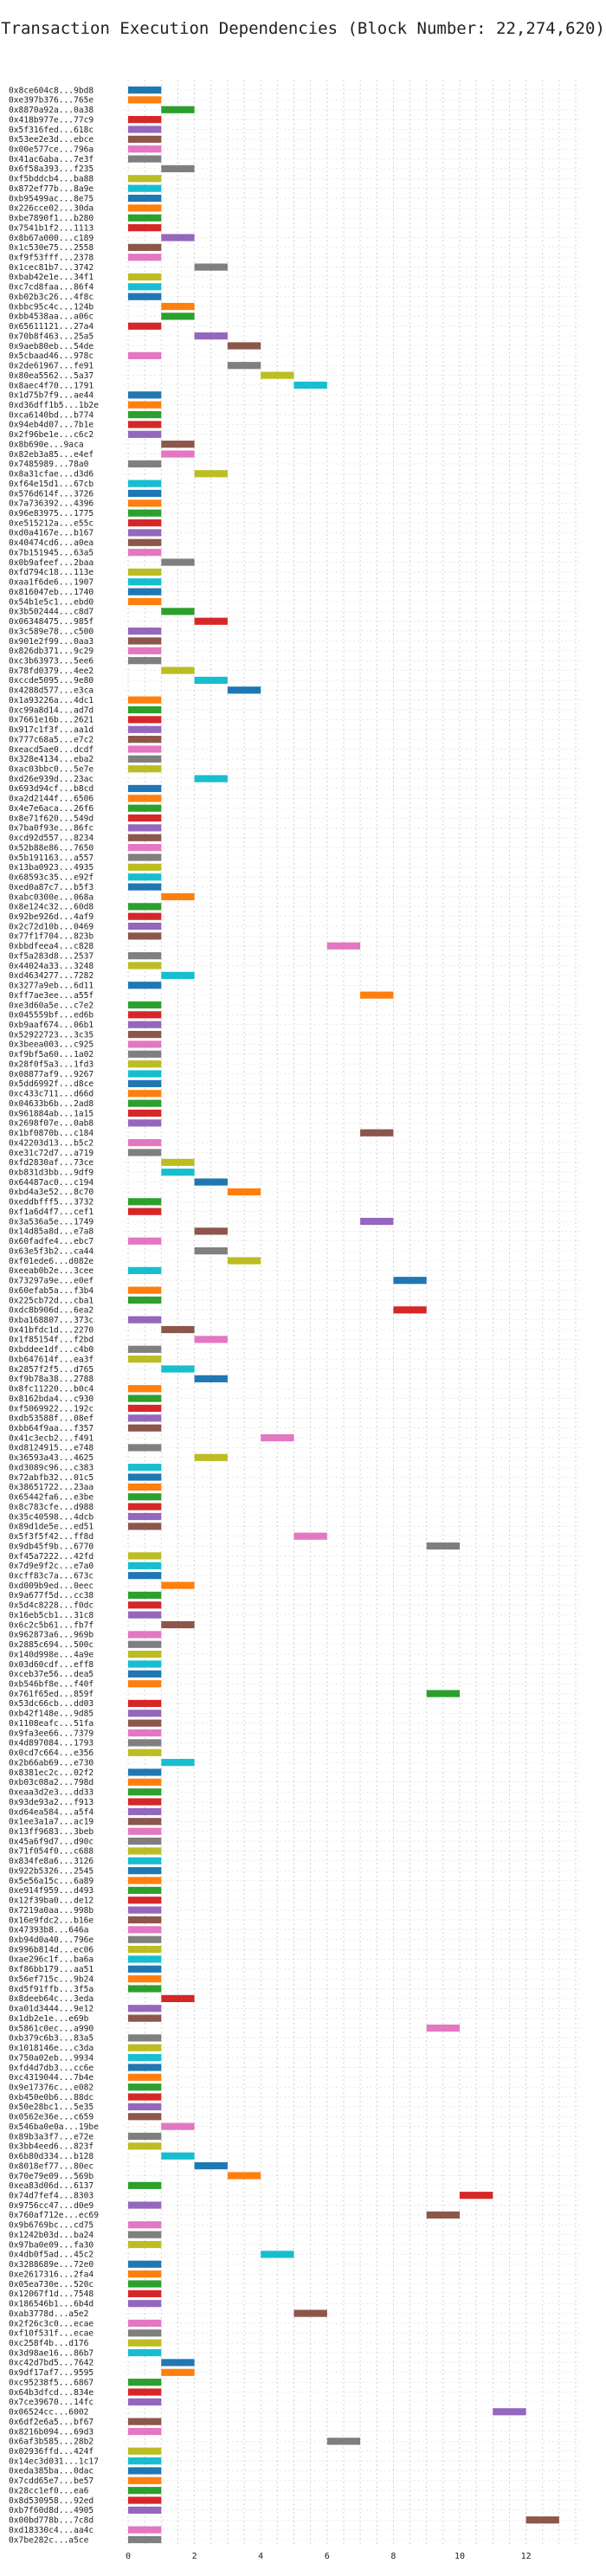  I want to click on transaction-label: 0x8b690e...9aca, so click(46, 444).